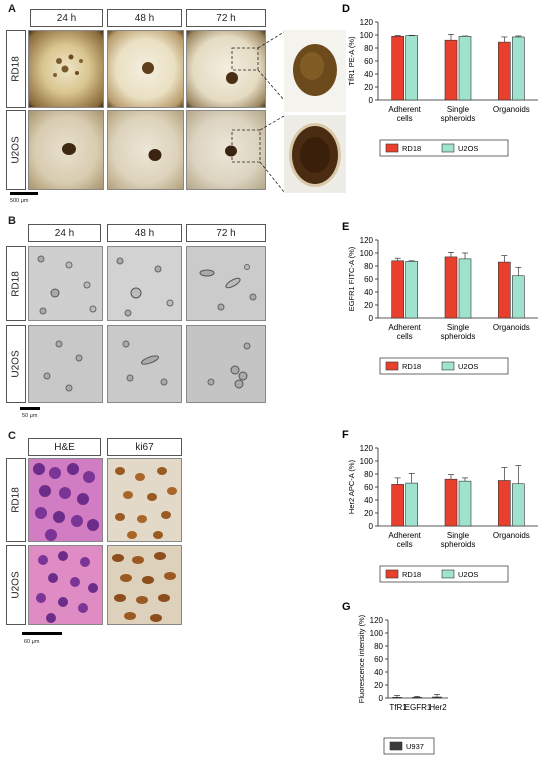  What do you see at coordinates (64, 447) in the screenshot?
I see `panel-c-col-he: H&E` at bounding box center [64, 447].